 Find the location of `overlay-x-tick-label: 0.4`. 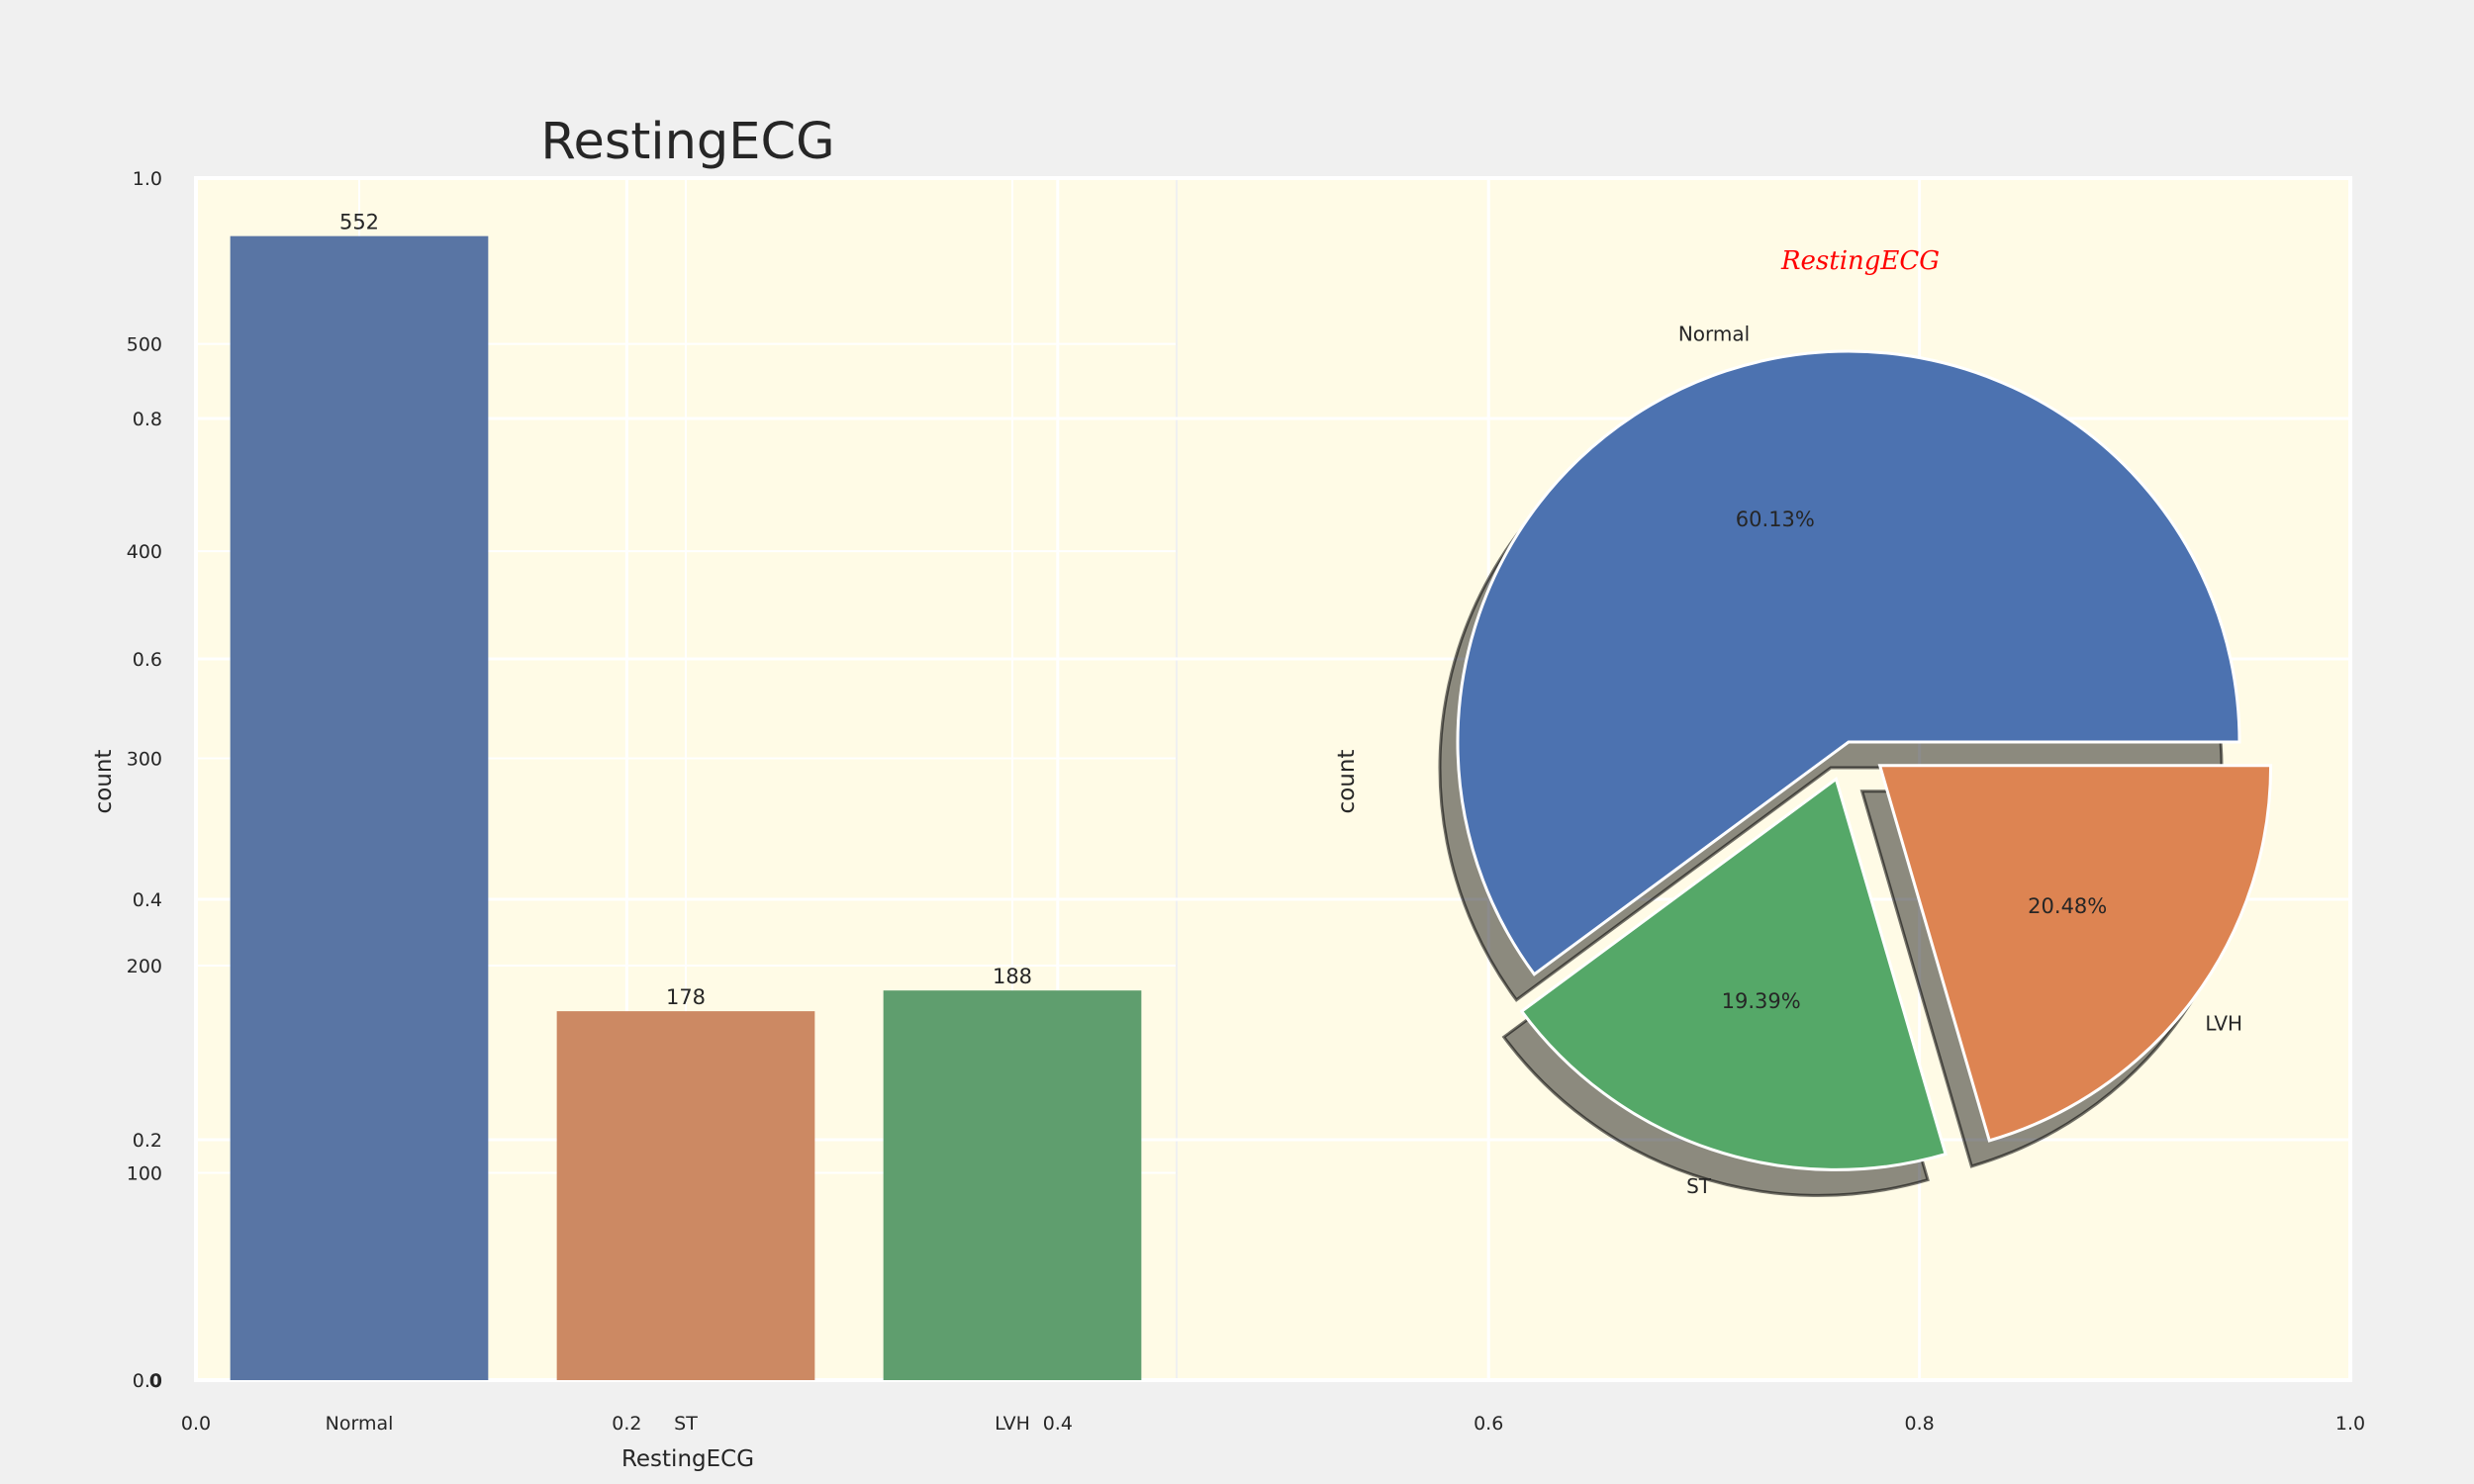

overlay-x-tick-label: 0.4 is located at coordinates (1058, 1424).